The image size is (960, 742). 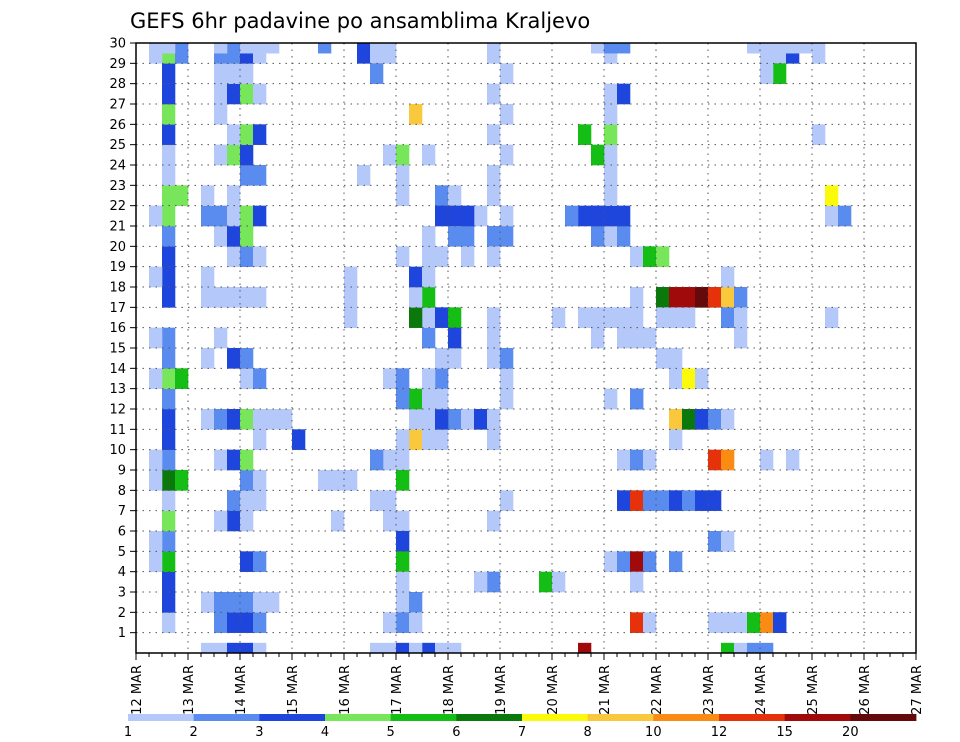 What do you see at coordinates (117, 186) in the screenshot?
I see `y-tick-label: 23` at bounding box center [117, 186].